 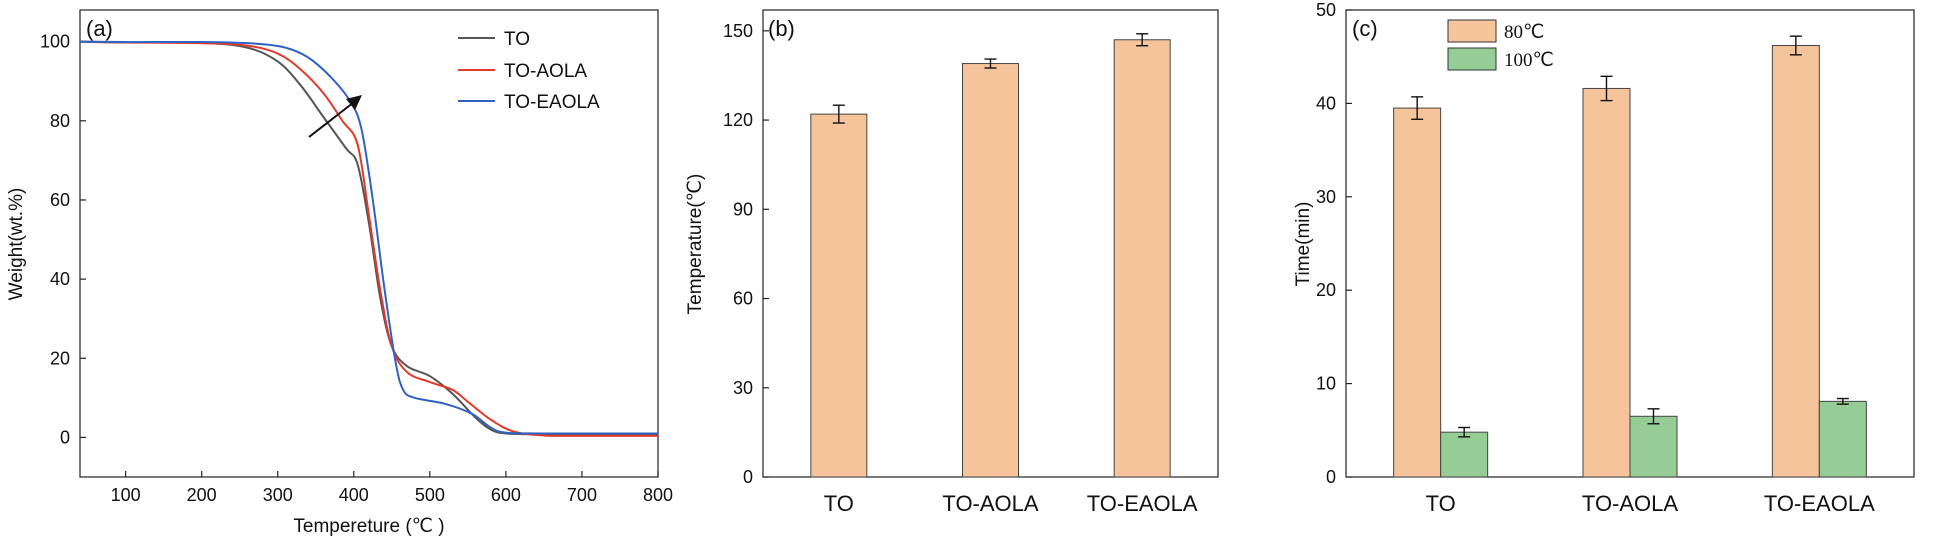 I want to click on panel-a-ytick-label: 60, so click(x=60, y=200).